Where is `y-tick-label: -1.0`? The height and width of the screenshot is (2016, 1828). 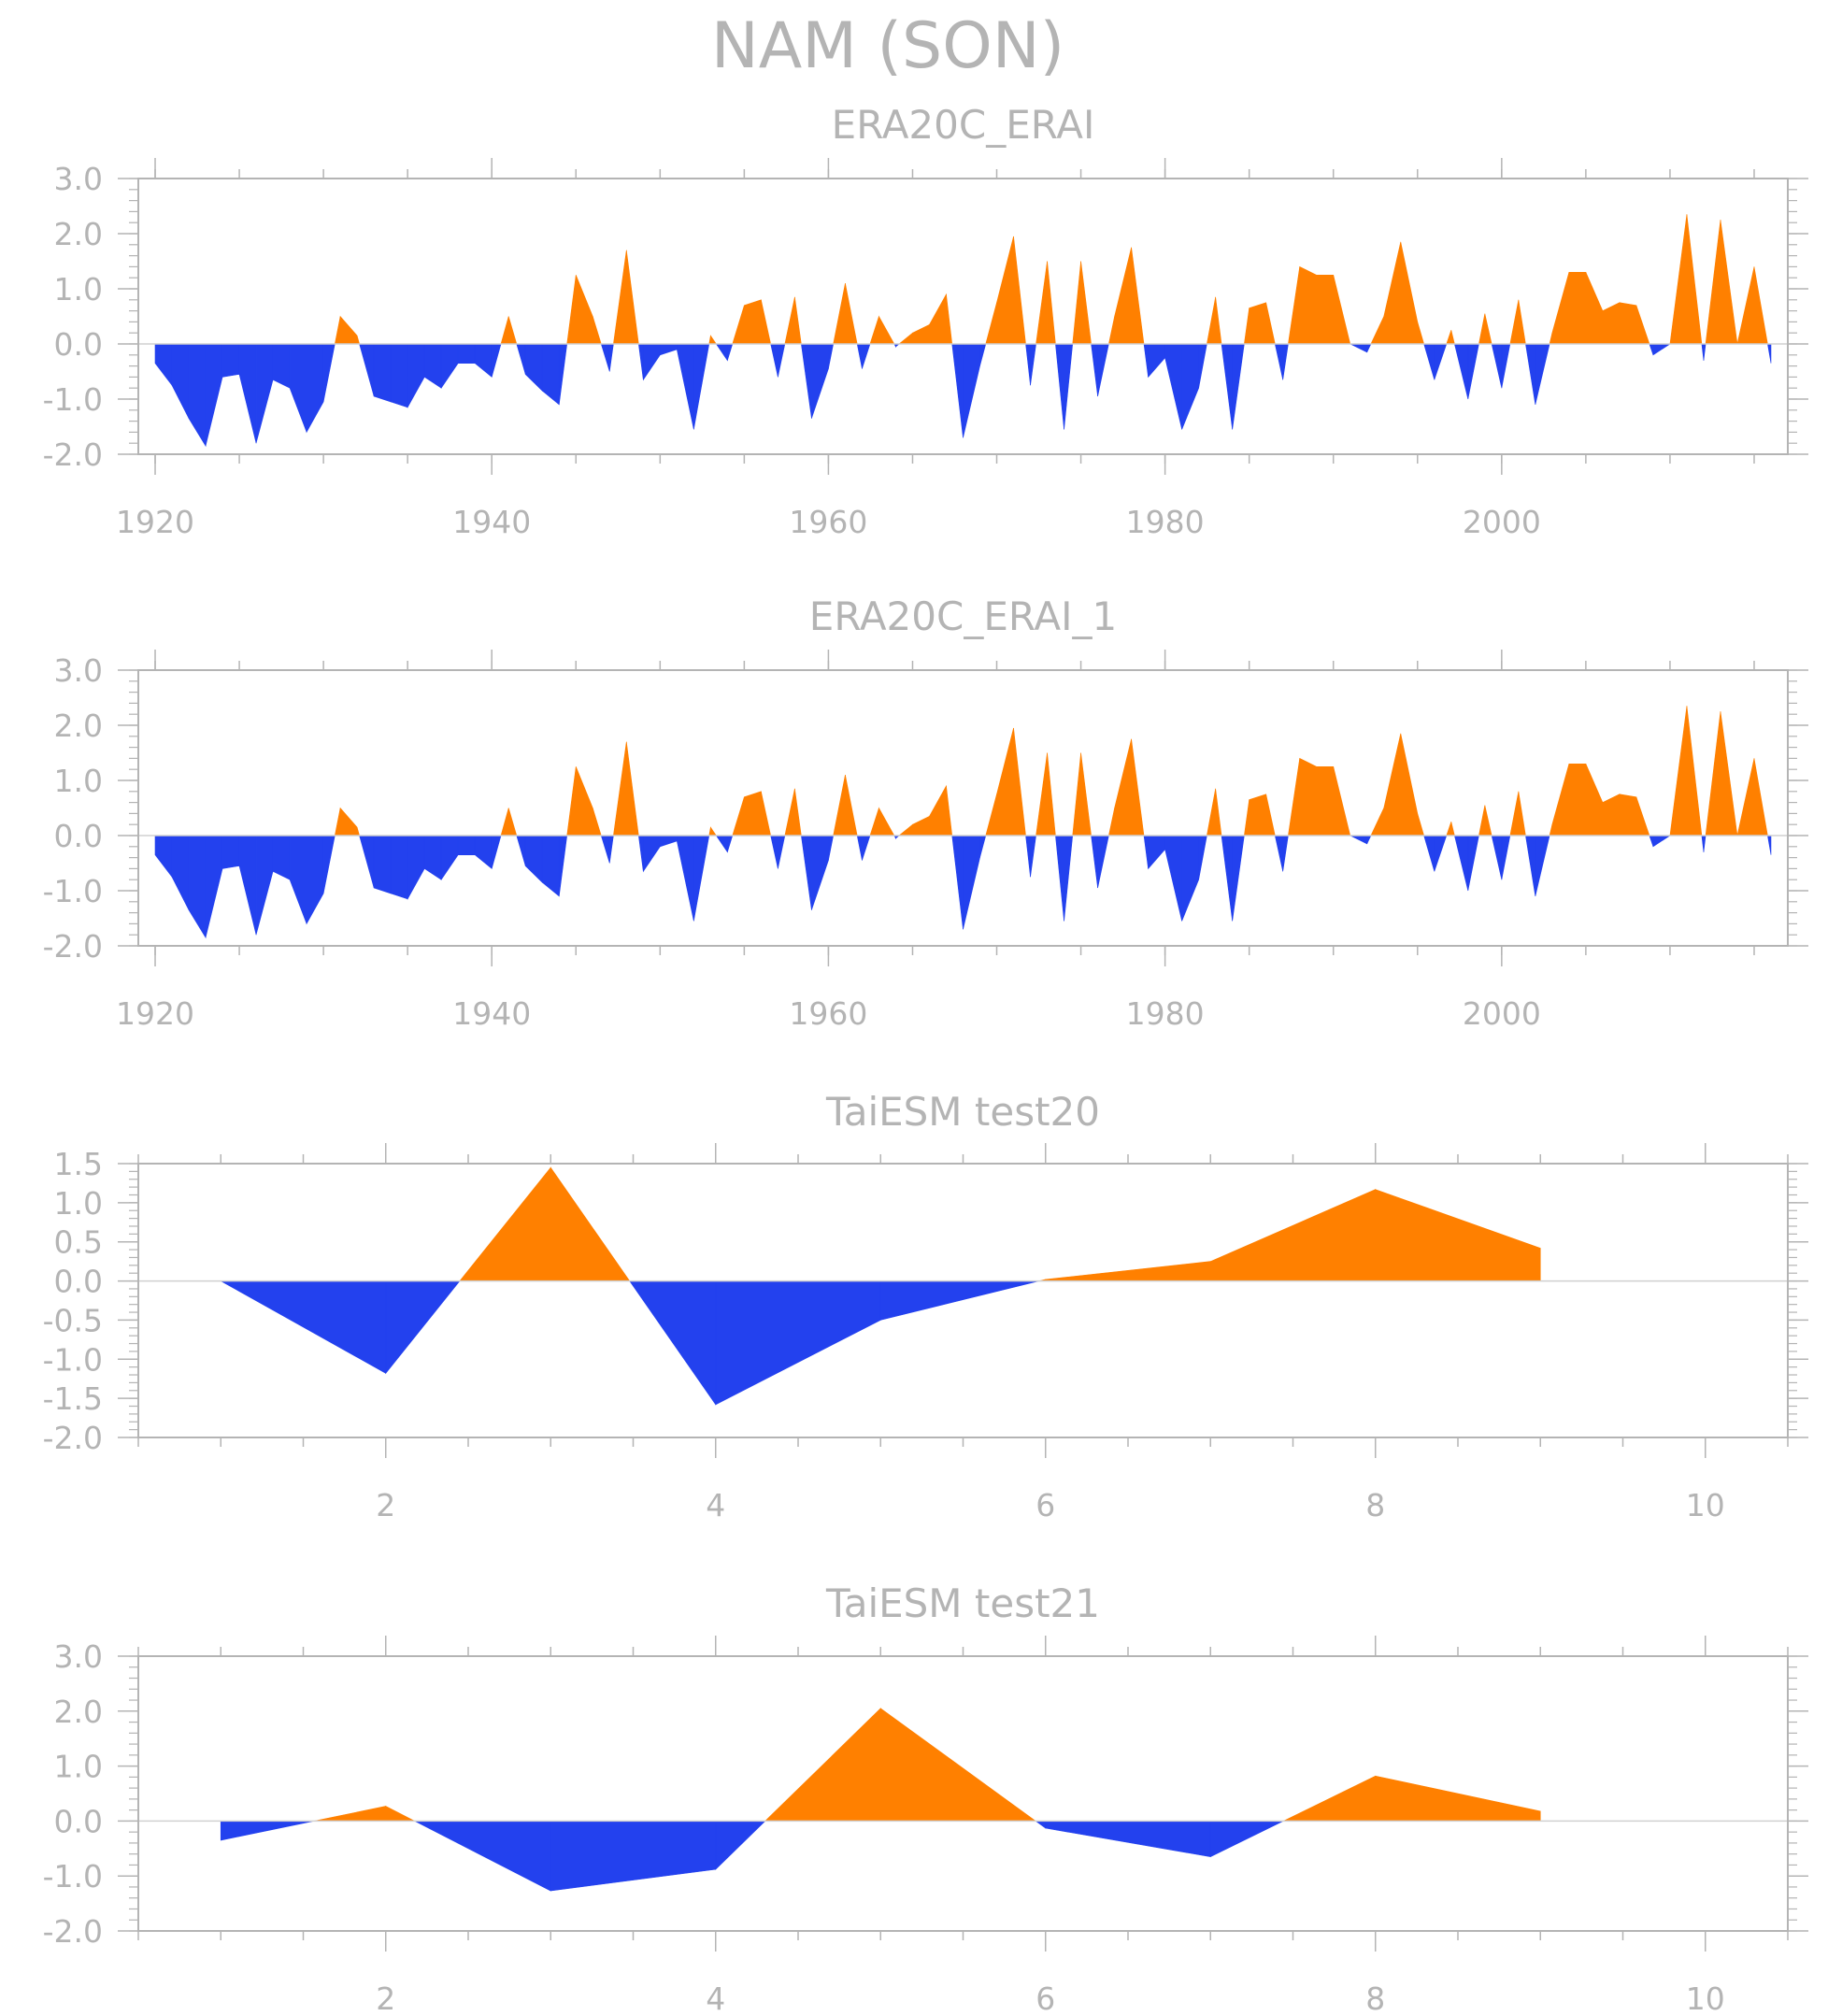
y-tick-label: -1.0 is located at coordinates (73, 891).